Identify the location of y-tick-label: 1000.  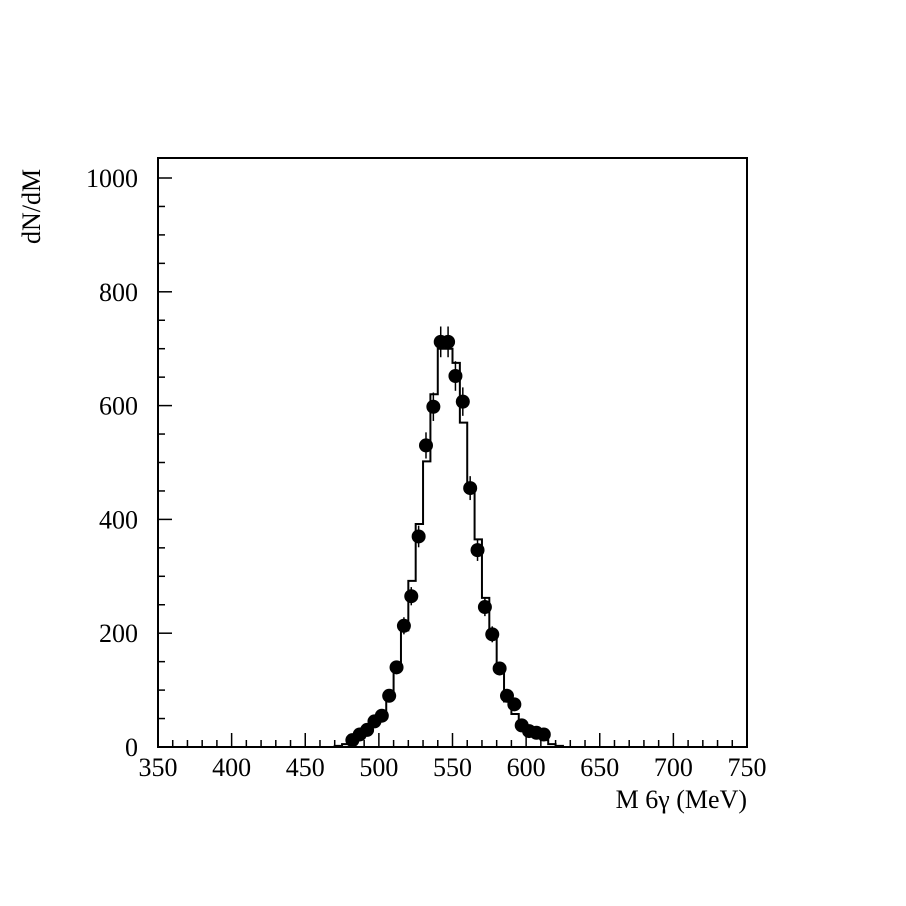
(112, 178).